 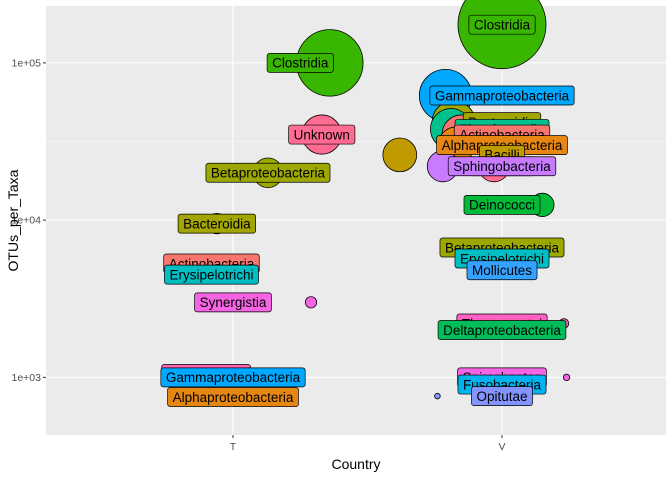 I want to click on label-T-gammaproteobacteria: Gammaproteobacteria, so click(x=233, y=377).